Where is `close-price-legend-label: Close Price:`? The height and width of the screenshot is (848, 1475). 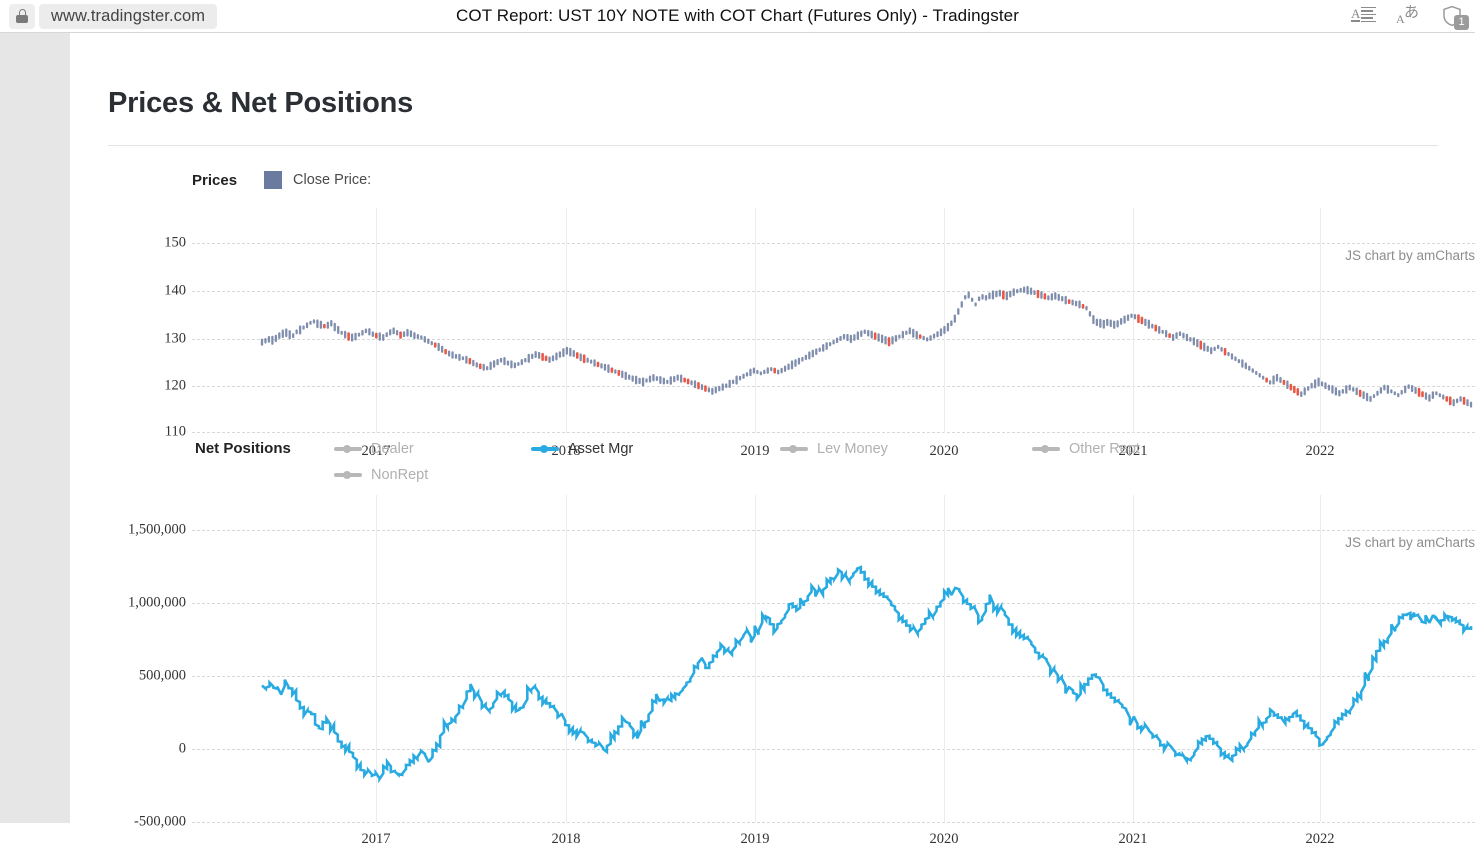
close-price-legend-label: Close Price: is located at coordinates (332, 180).